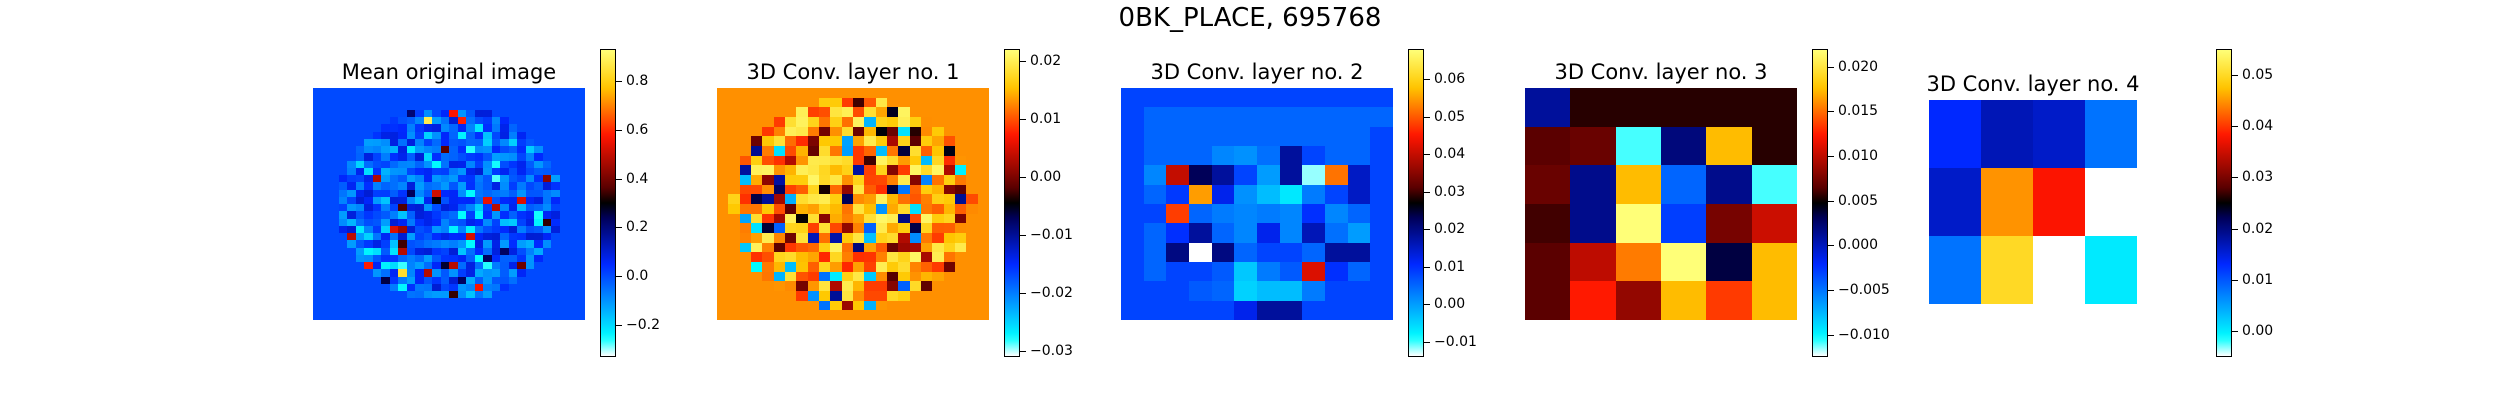 This screenshot has width=2500, height=400. What do you see at coordinates (2224, 203) in the screenshot?
I see `colorbar` at bounding box center [2224, 203].